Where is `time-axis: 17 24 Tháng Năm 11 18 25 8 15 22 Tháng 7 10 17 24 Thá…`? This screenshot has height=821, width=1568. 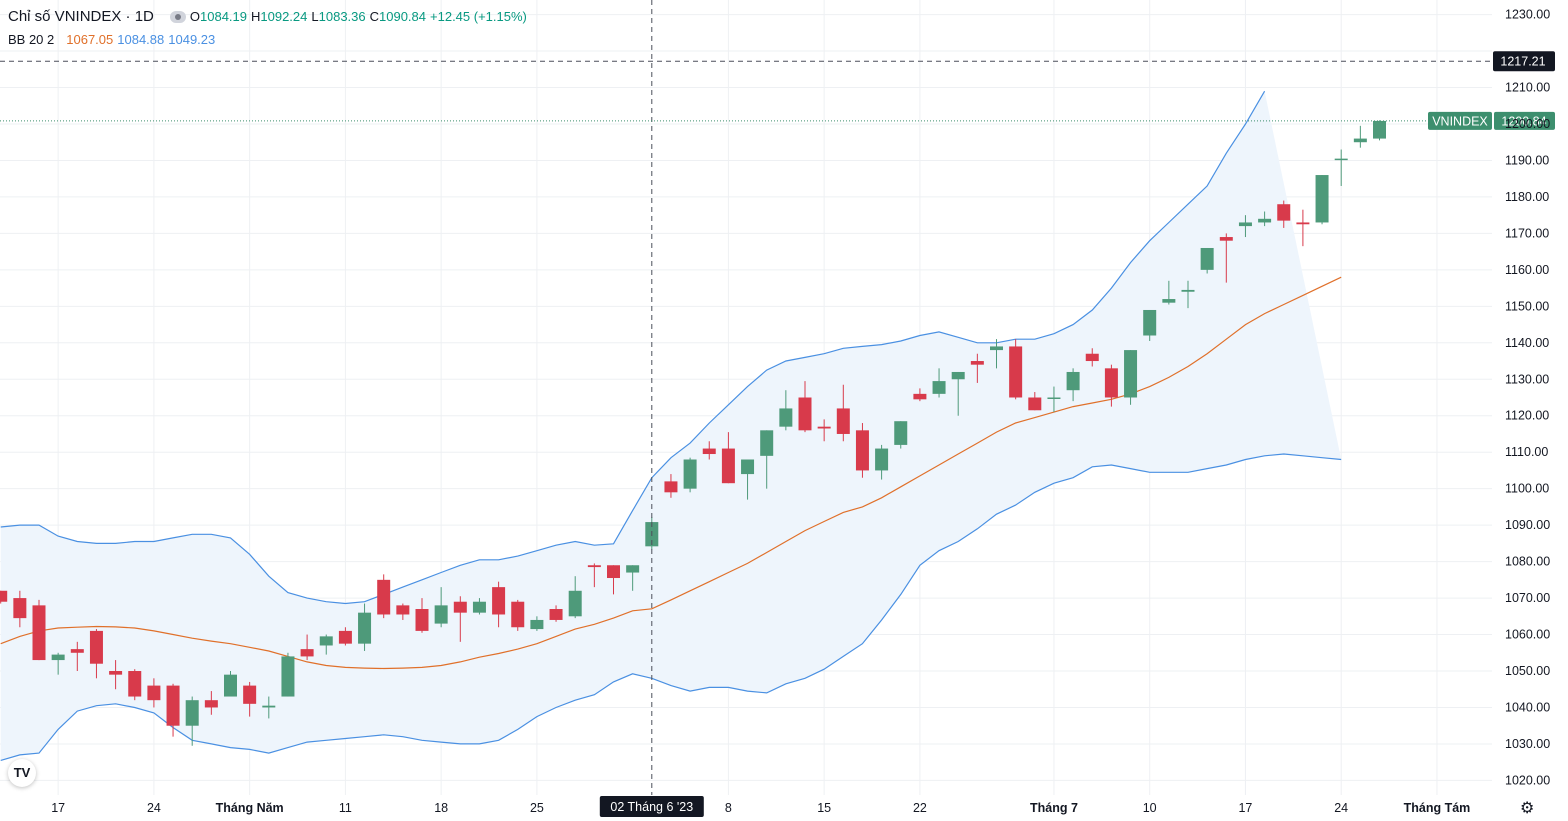
time-axis: 17 24 Tháng Năm 11 18 25 8 15 22 Tháng 7 10 17 24 Thá… is located at coordinates (760, 808).